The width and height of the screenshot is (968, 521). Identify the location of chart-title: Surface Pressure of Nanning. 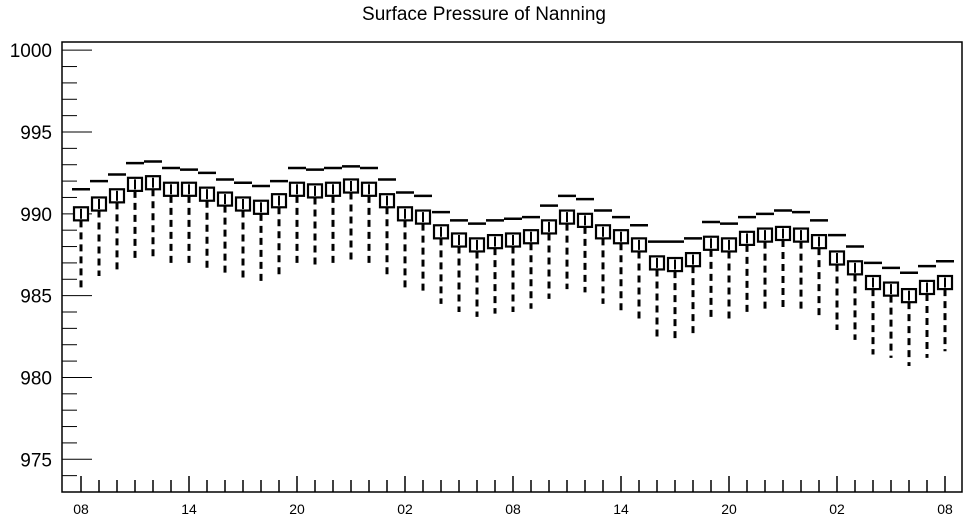
(484, 14).